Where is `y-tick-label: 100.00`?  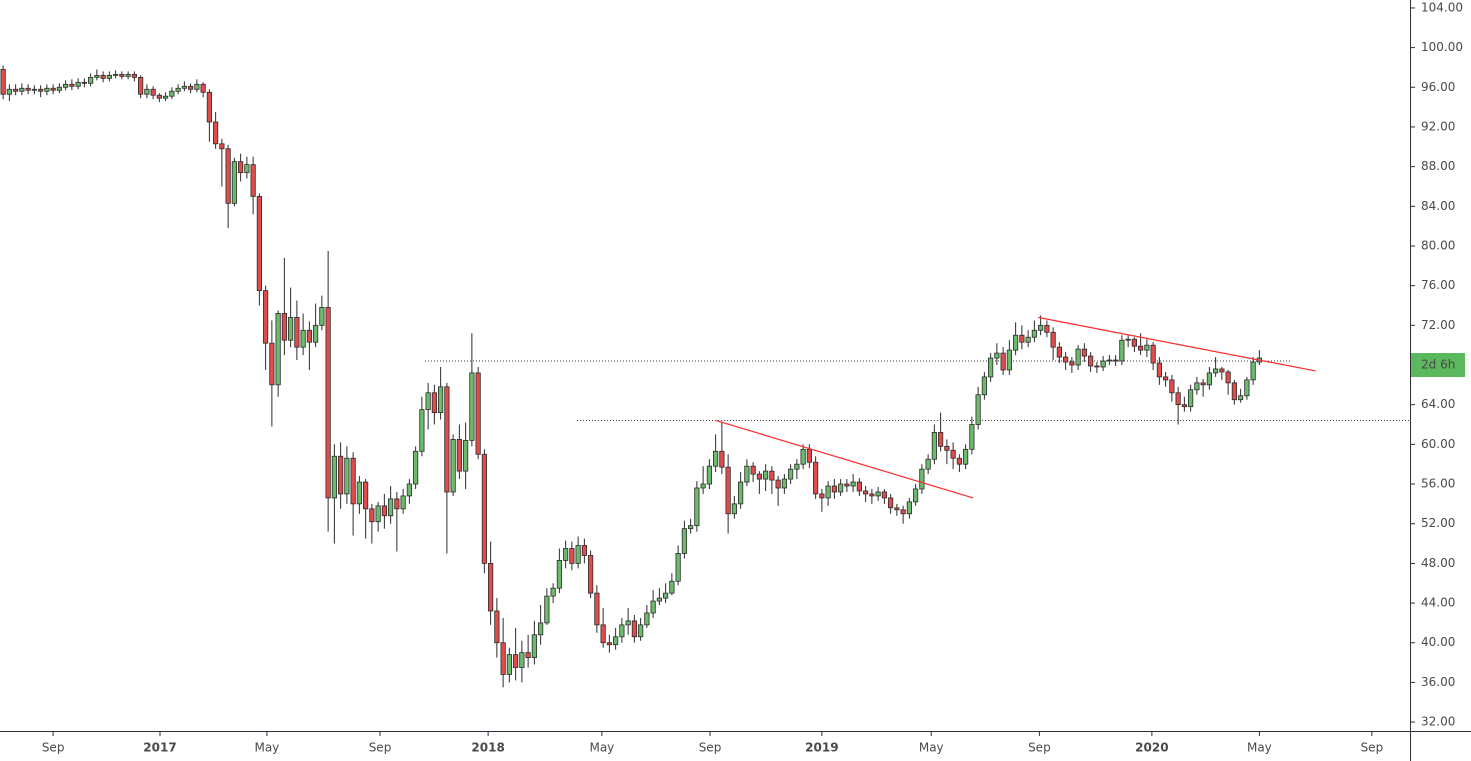
y-tick-label: 100.00 is located at coordinates (1442, 47).